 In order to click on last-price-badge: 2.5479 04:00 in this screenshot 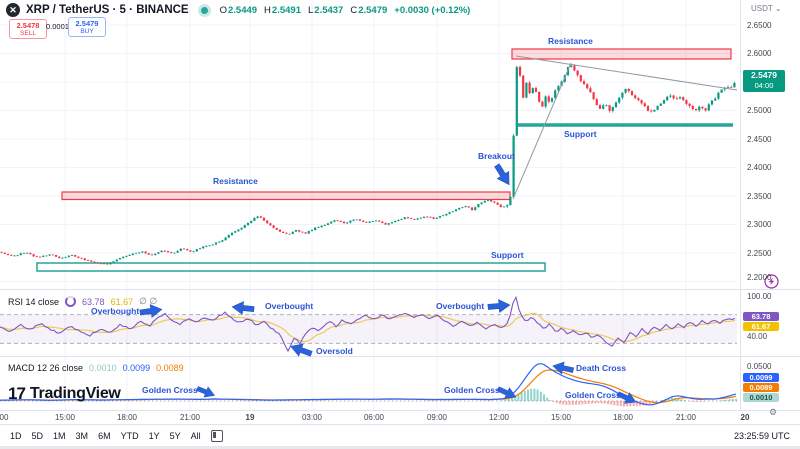, I will do `click(764, 81)`.